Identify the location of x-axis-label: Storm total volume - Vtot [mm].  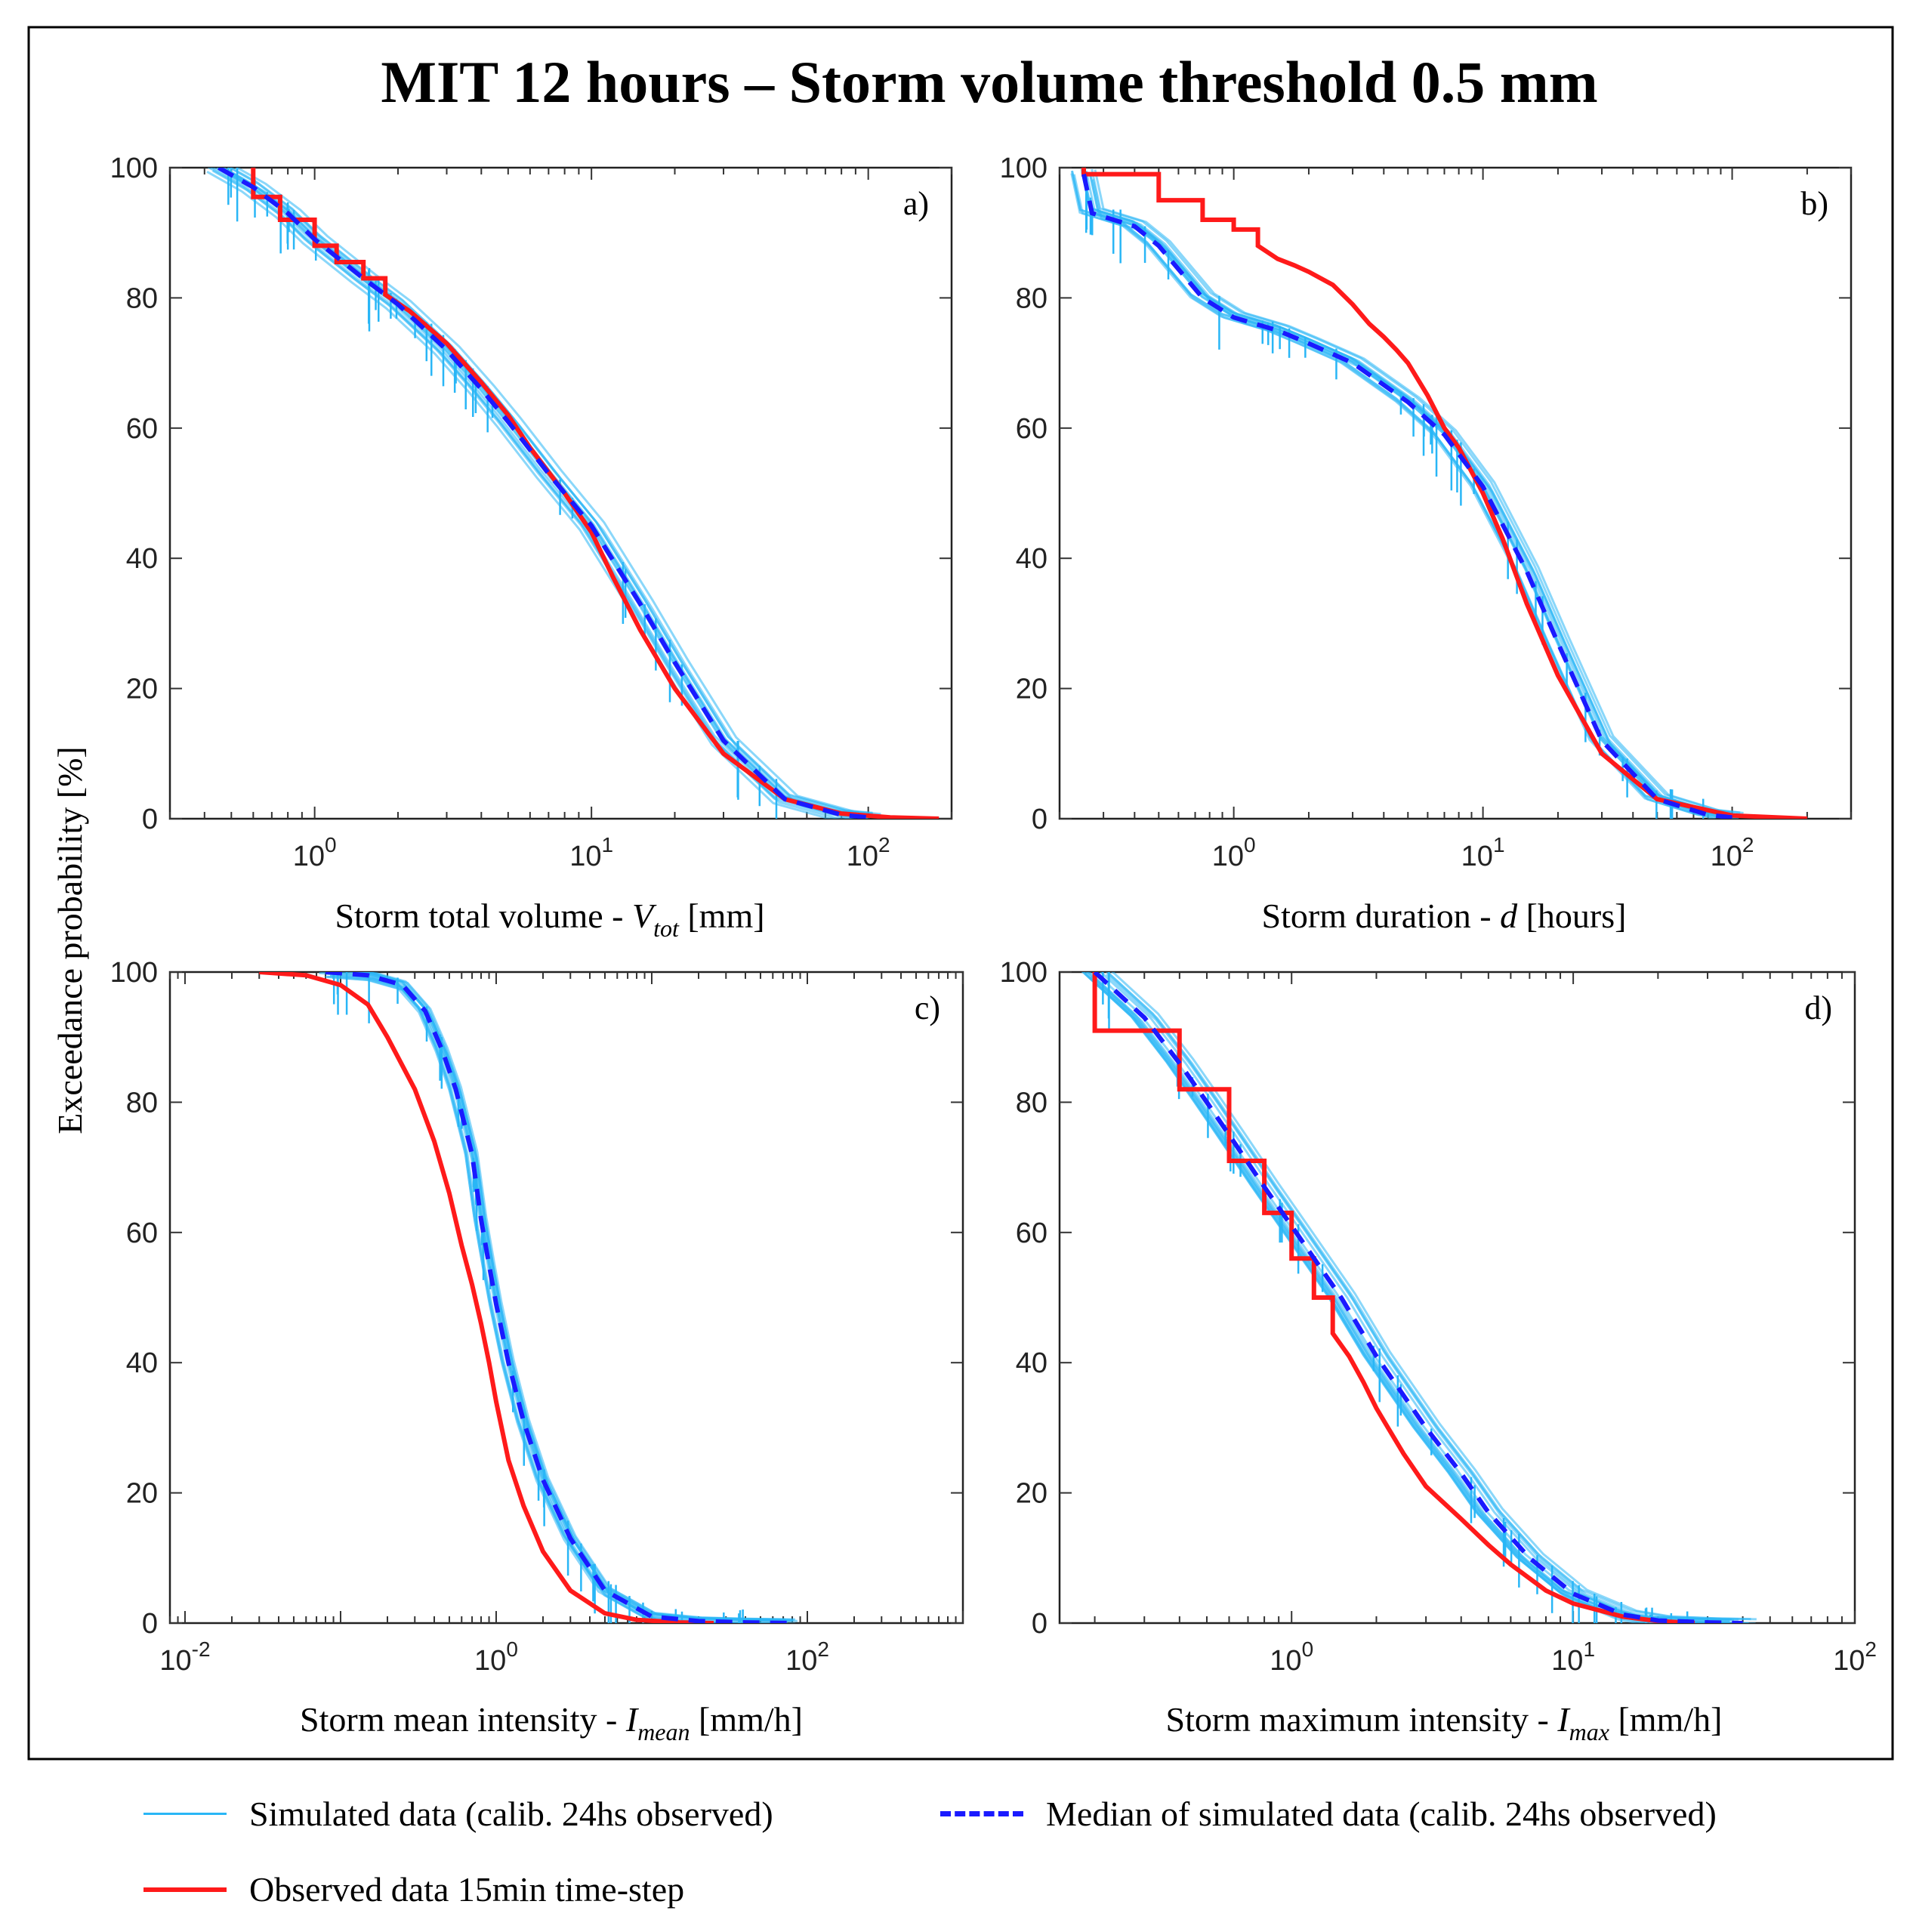
(550, 919).